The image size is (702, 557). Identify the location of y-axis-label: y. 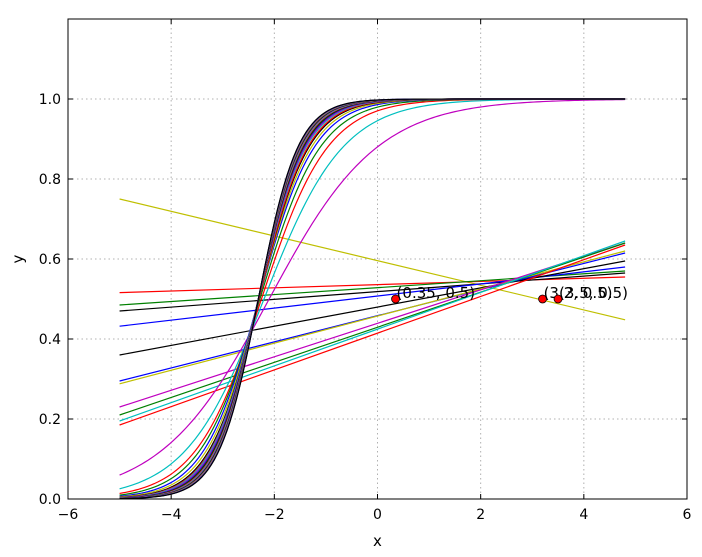
(18, 258).